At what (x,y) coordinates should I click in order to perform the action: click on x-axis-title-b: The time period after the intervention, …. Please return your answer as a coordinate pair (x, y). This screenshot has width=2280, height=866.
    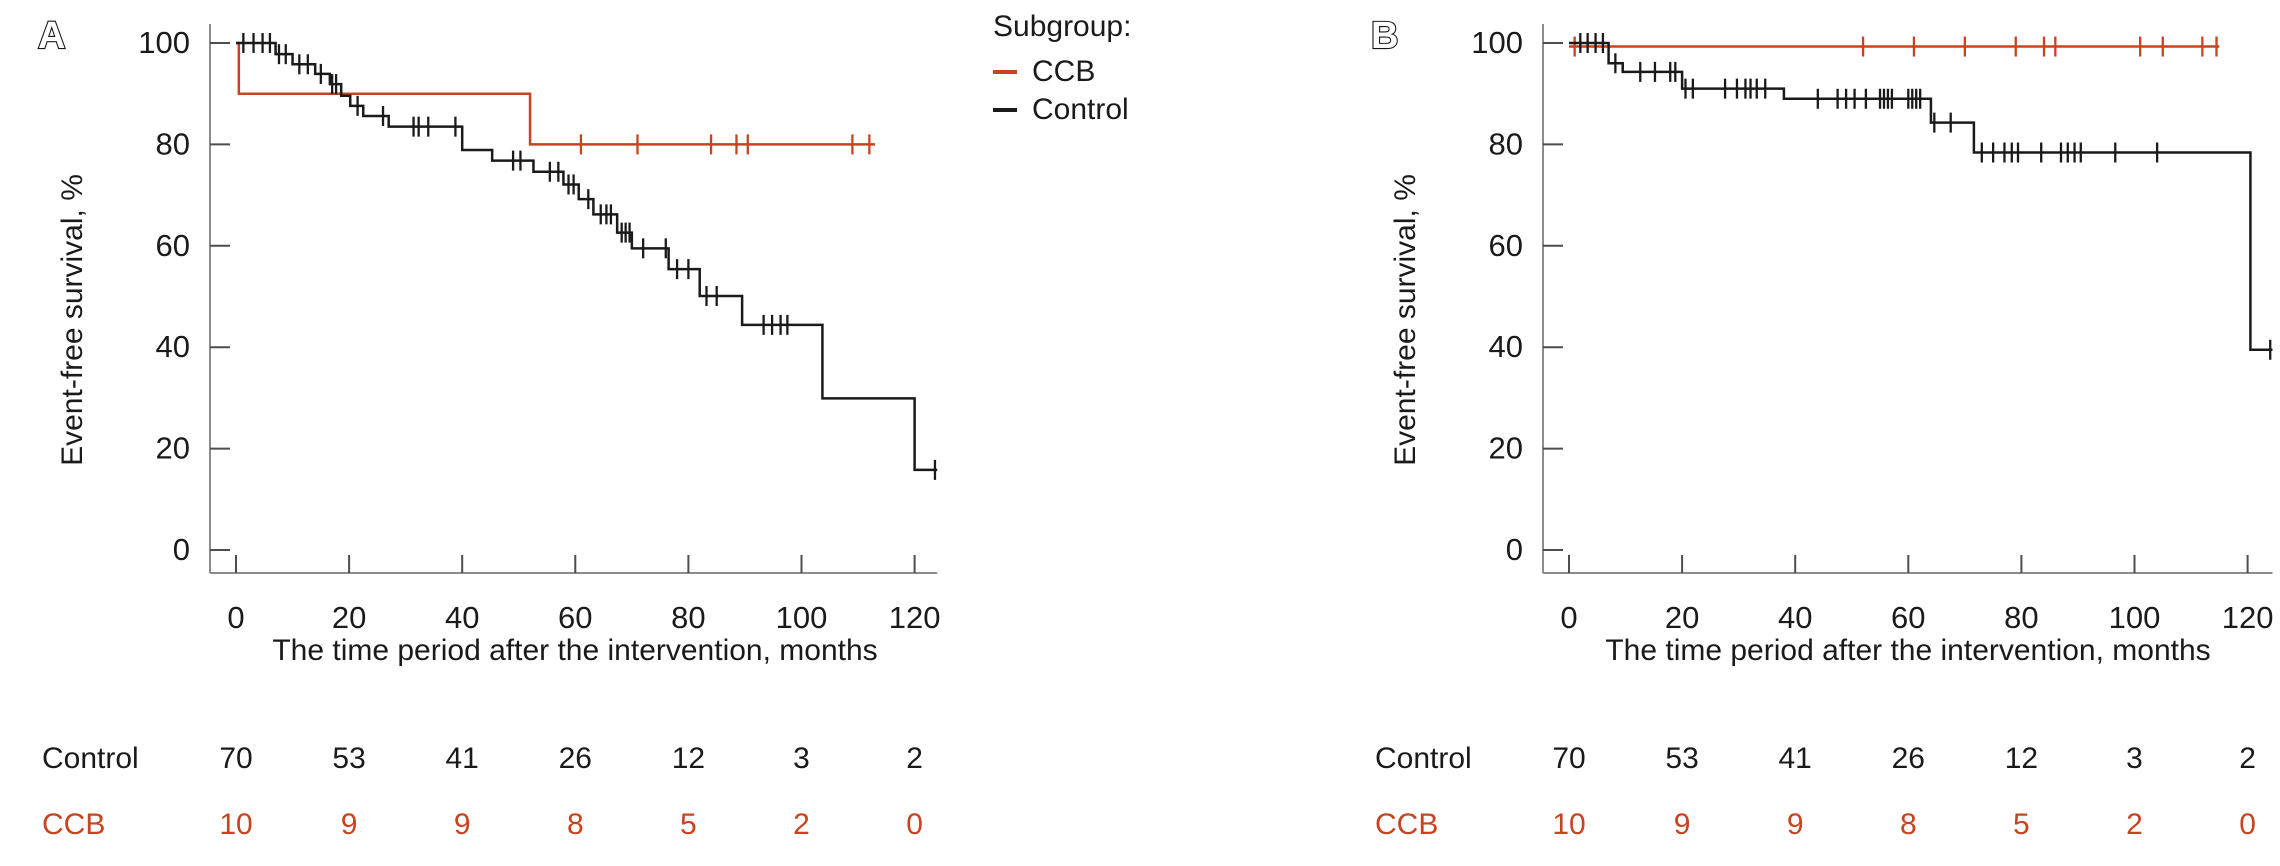
    Looking at the image, I should click on (1908, 650).